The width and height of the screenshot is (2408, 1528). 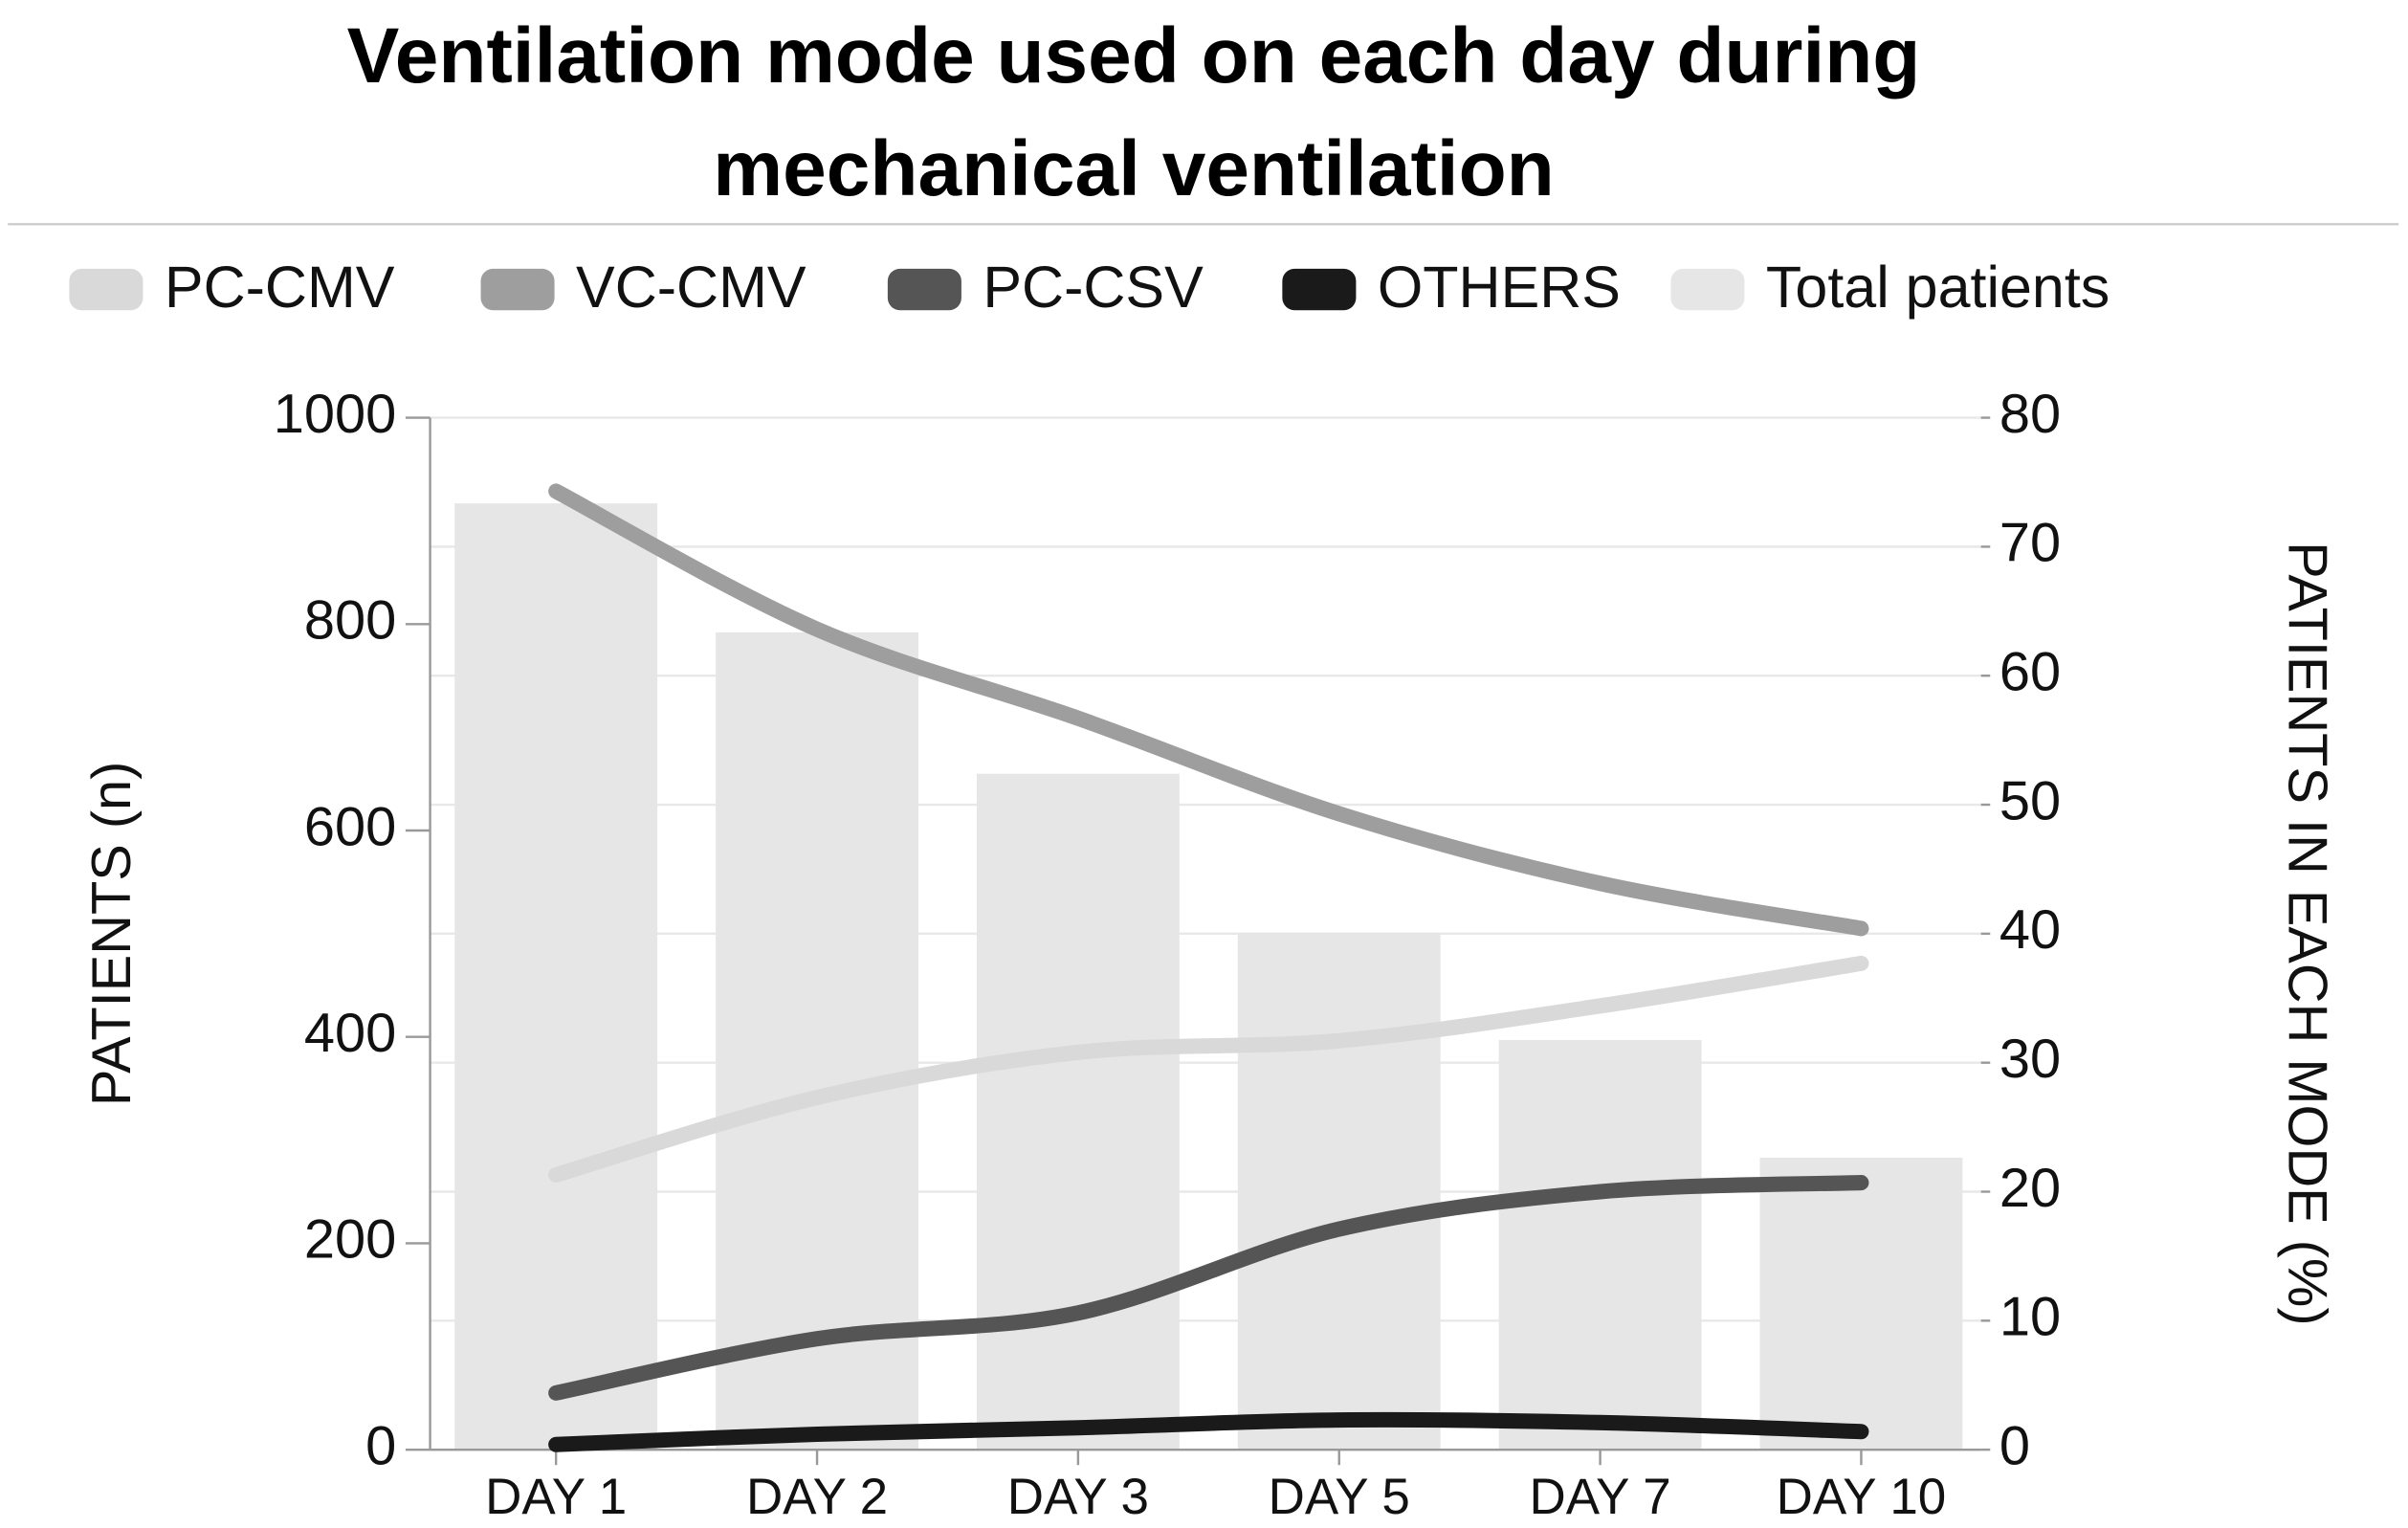 What do you see at coordinates (2030, 672) in the screenshot?
I see `y2-tick-label: 60` at bounding box center [2030, 672].